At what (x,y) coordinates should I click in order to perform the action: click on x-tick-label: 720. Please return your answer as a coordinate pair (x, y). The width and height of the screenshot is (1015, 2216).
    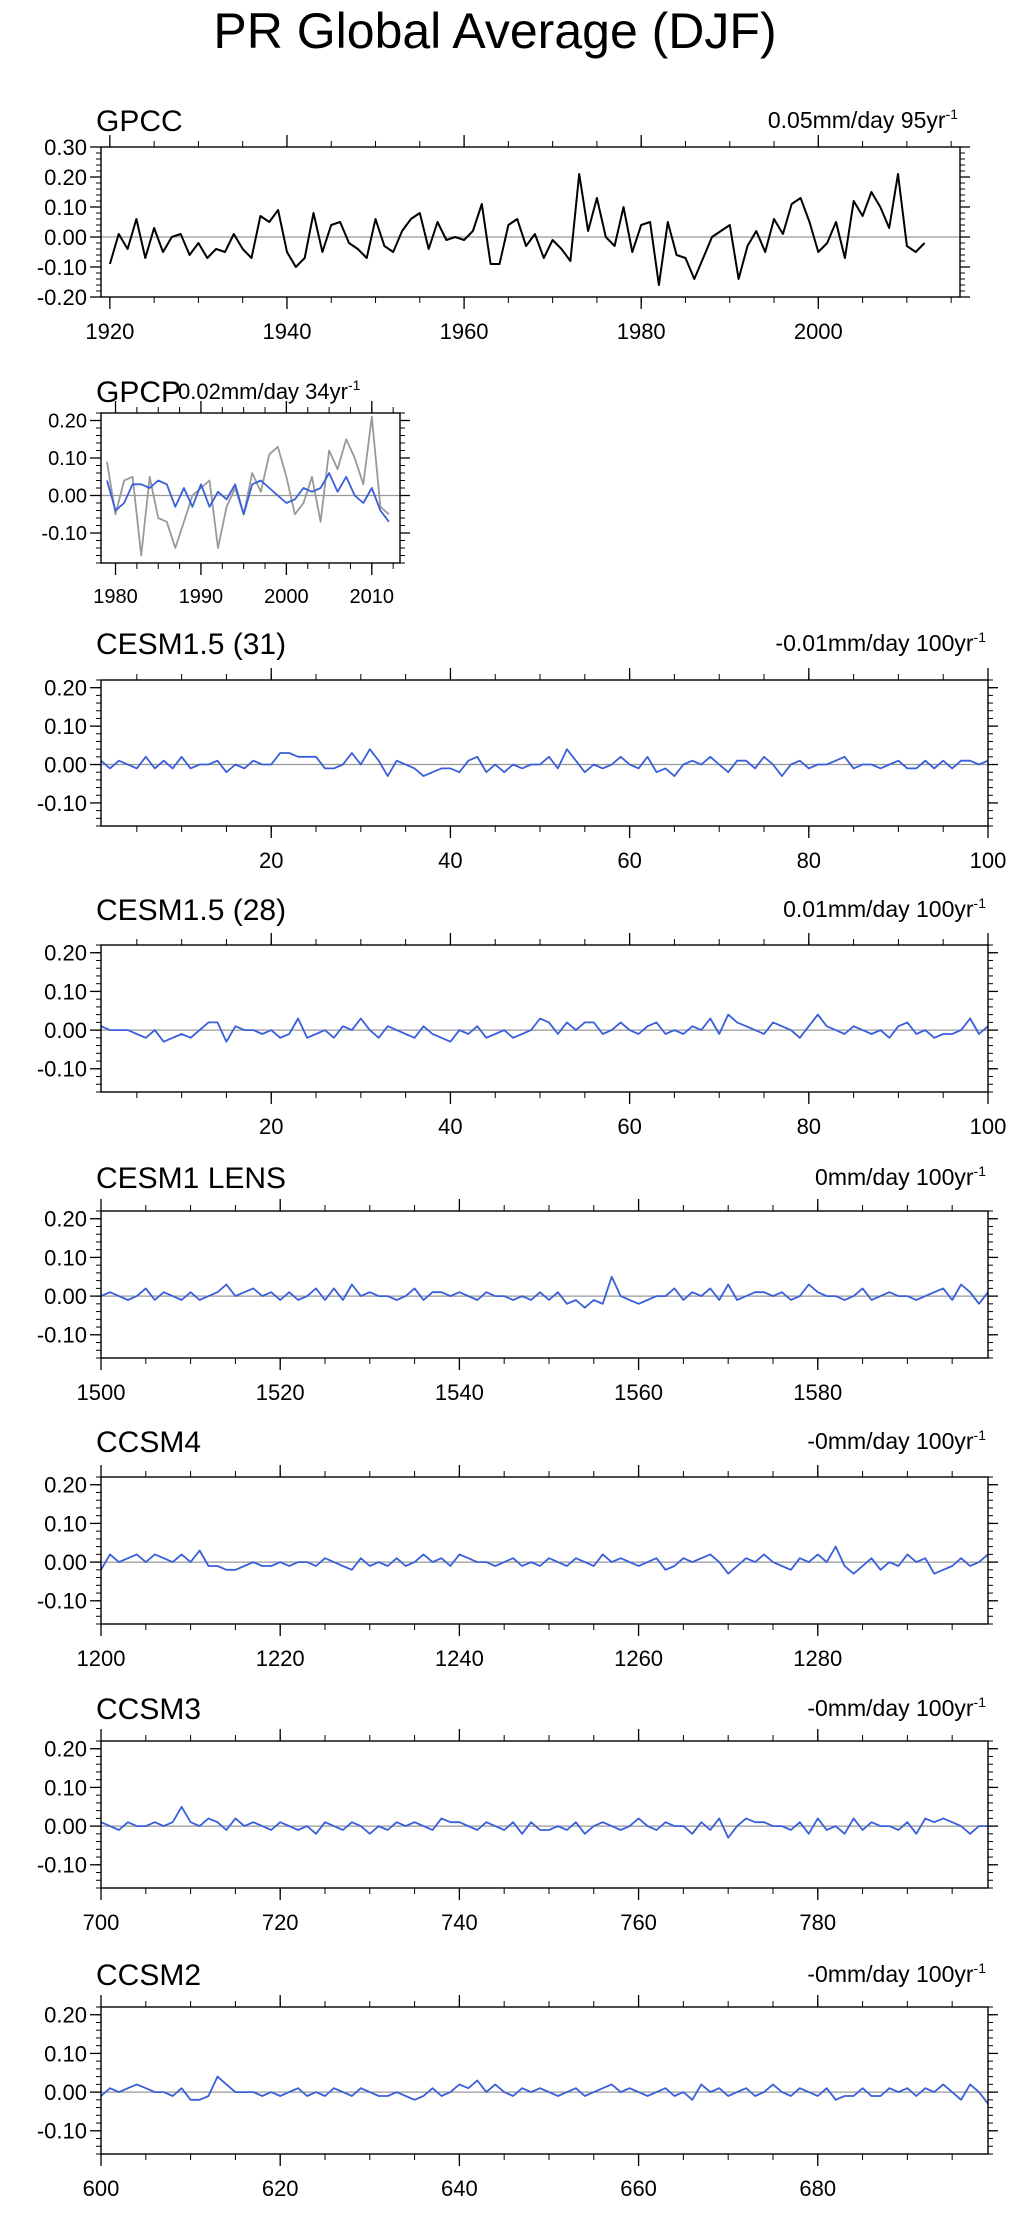
    Looking at the image, I should click on (280, 1922).